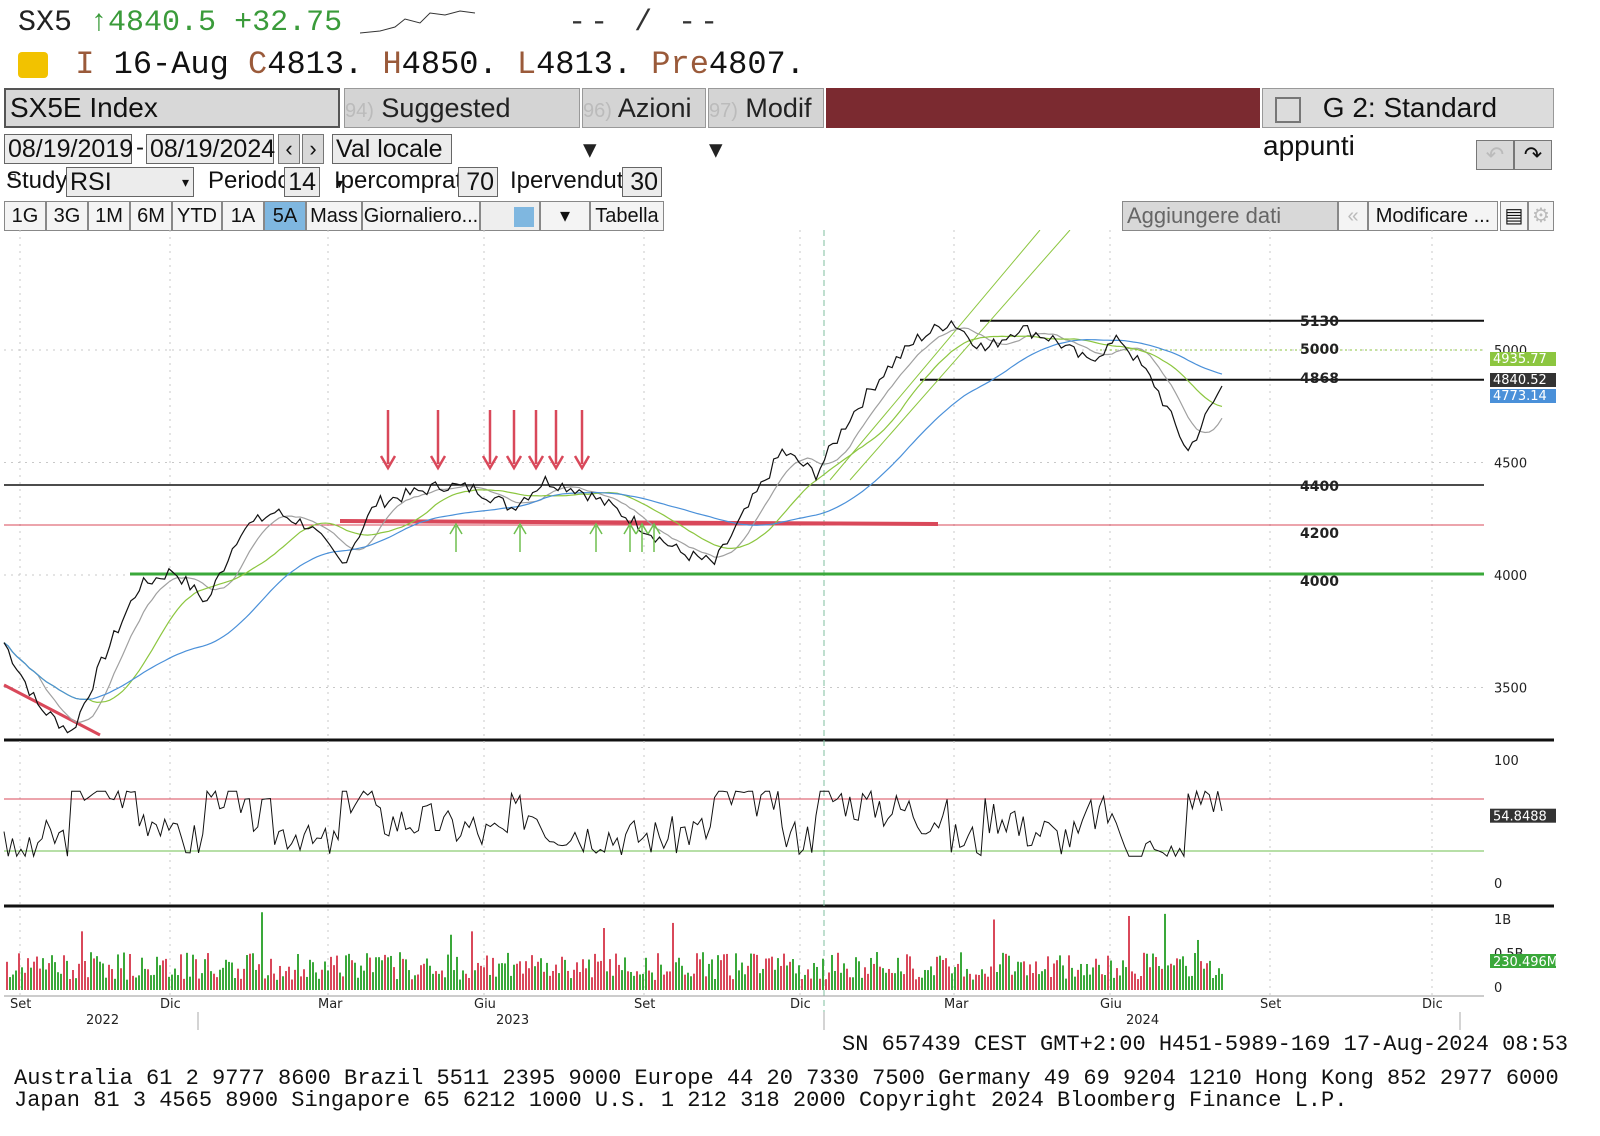 The image size is (1600, 1136). Describe the element at coordinates (1380, 126) in the screenshot. I see `page-title: G 2: Standard appunti` at that location.